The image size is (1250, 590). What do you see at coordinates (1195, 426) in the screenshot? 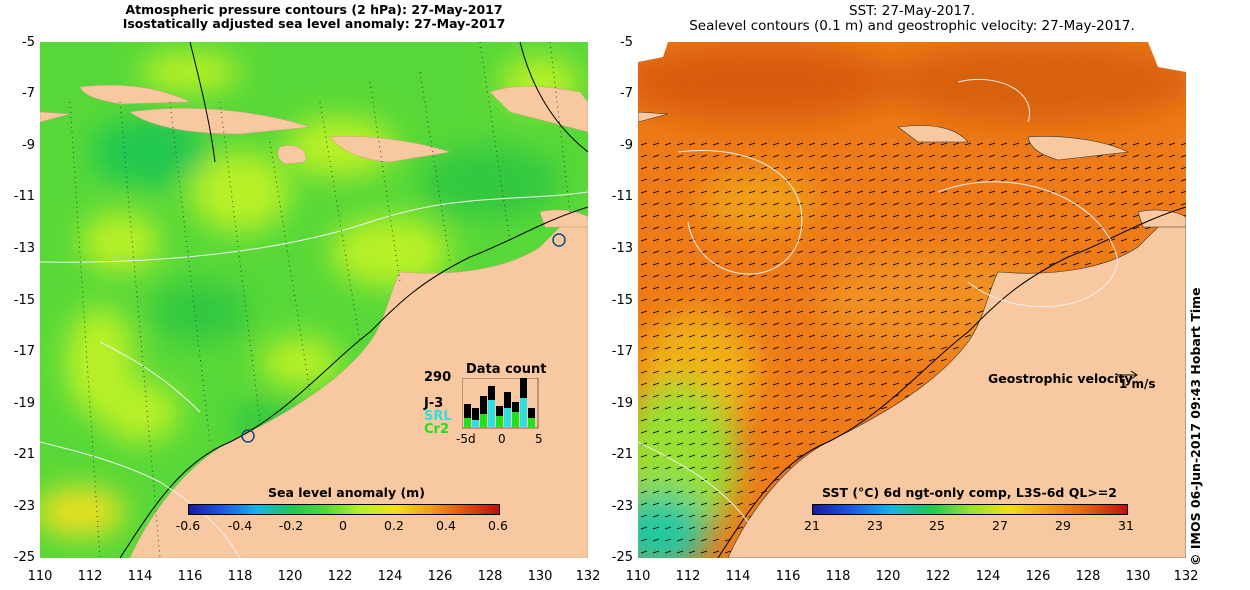
I see `imos-credit: © IMOS 06-Jun-2017 09:43 Hobart Time` at bounding box center [1195, 426].